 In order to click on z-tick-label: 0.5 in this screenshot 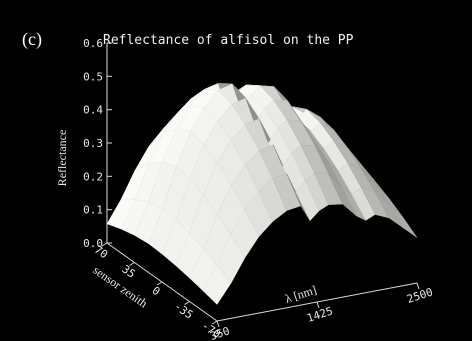, I will do `click(93, 76)`.